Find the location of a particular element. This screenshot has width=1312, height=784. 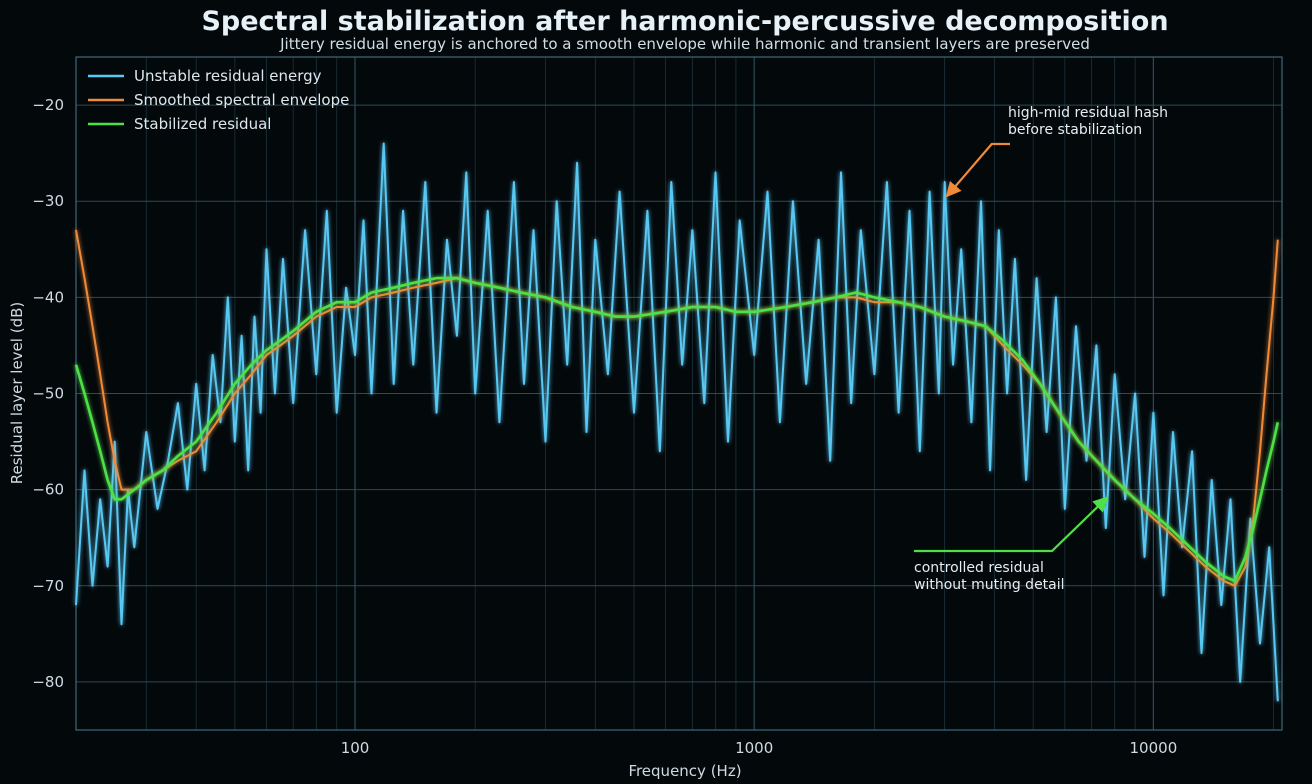

x-tick-label: 10000 is located at coordinates (1154, 748).